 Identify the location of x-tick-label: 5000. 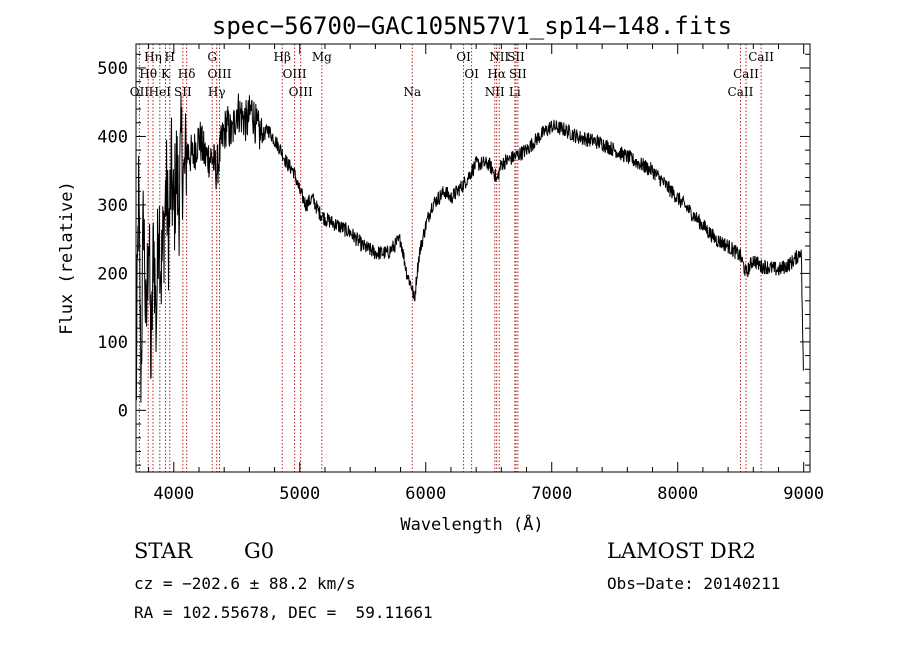
(299, 494).